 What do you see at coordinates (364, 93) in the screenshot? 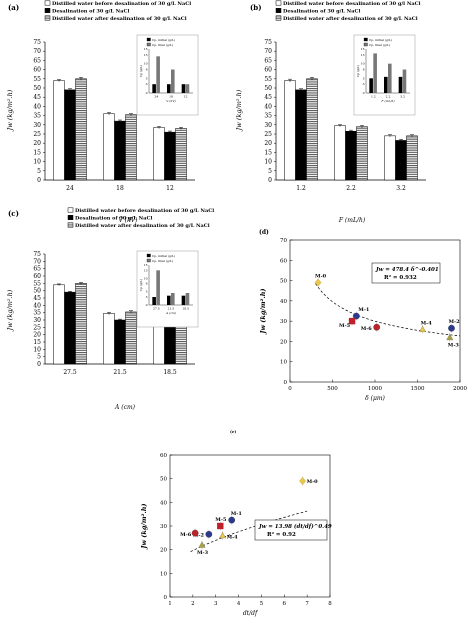
I see `inset-y-tick-label: 0` at bounding box center [364, 93].